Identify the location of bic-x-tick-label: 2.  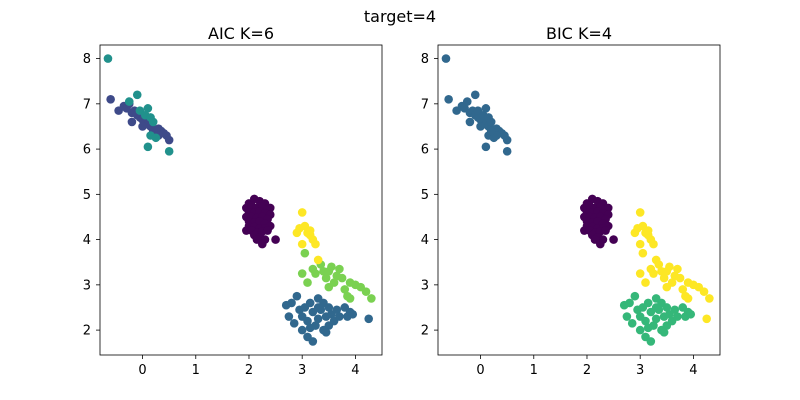
(587, 370).